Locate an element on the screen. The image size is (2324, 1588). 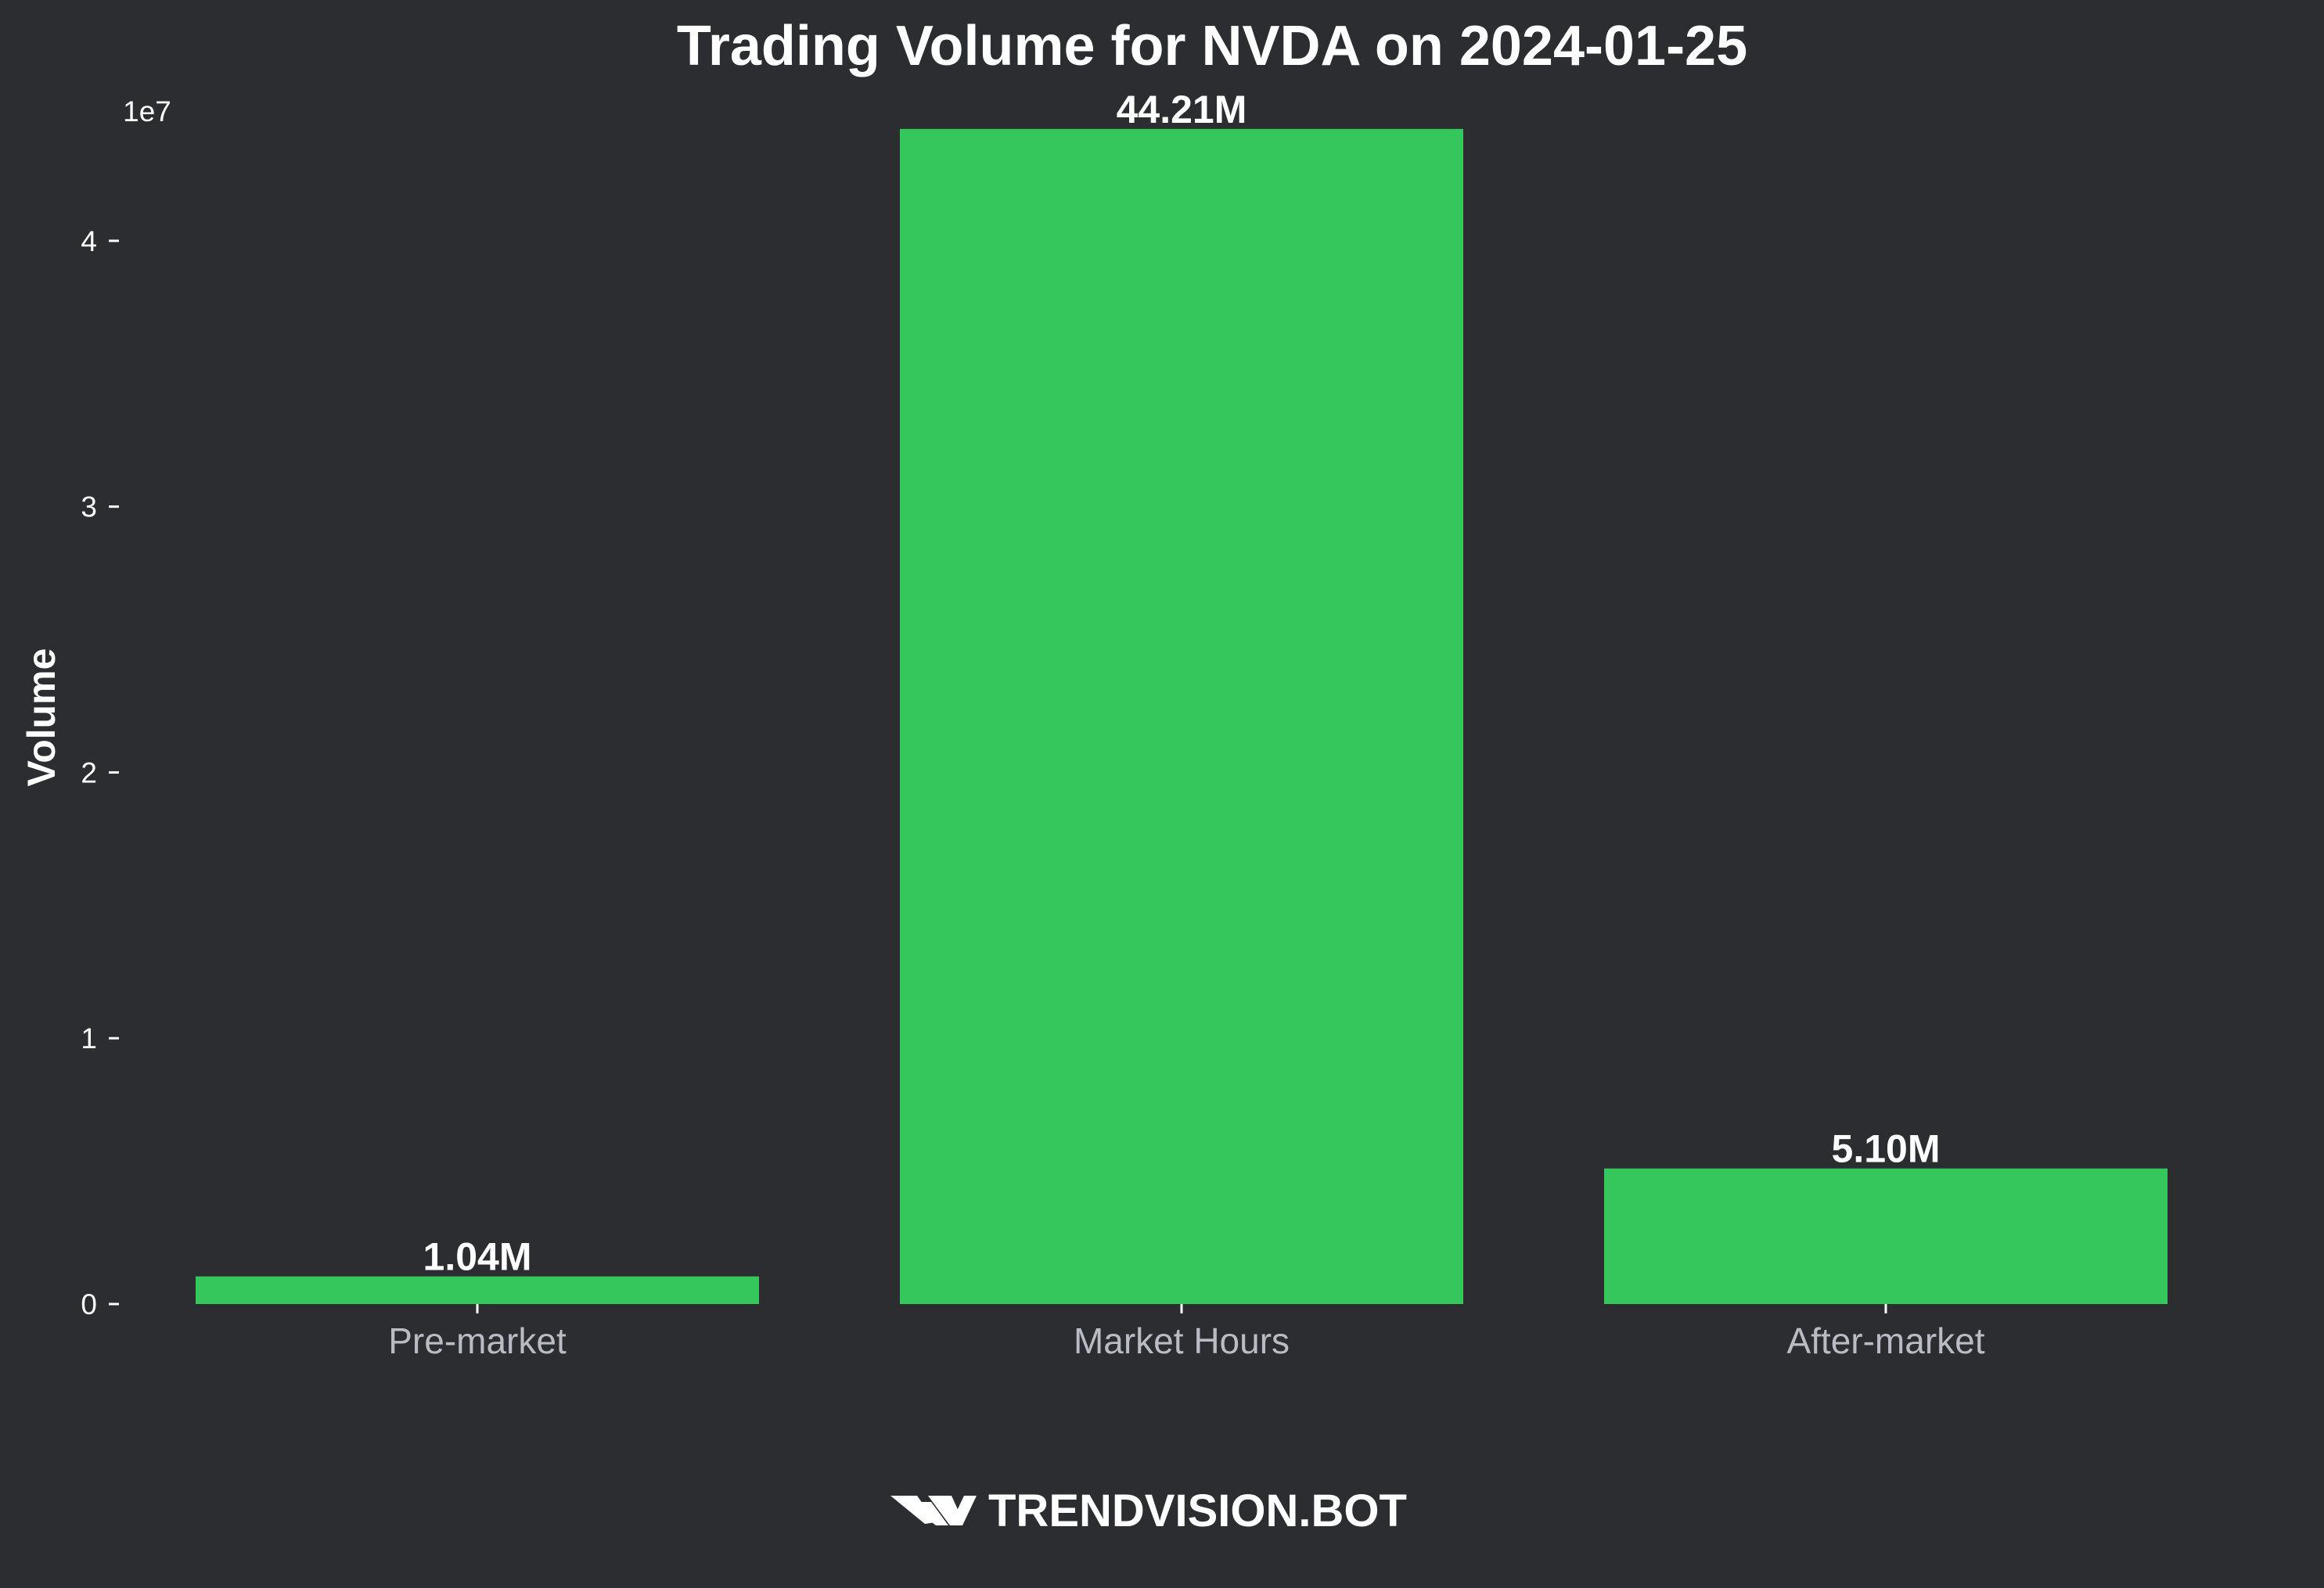
y-tick-label: 1 is located at coordinates (89, 1038).